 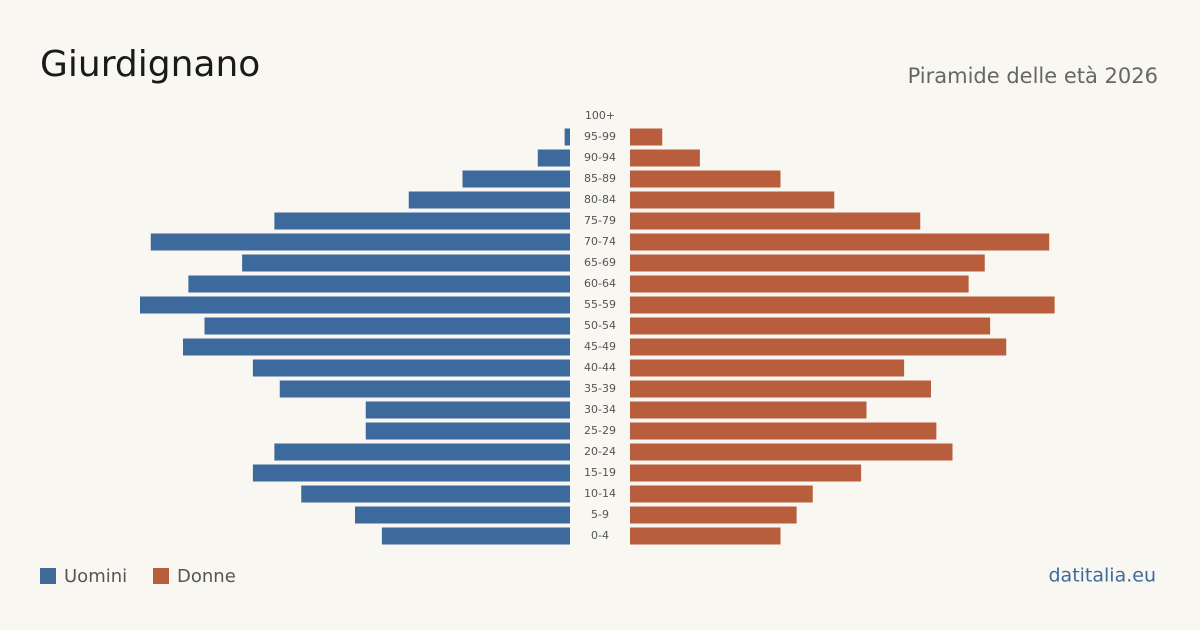 I want to click on age-label: 40-44, so click(x=600, y=367).